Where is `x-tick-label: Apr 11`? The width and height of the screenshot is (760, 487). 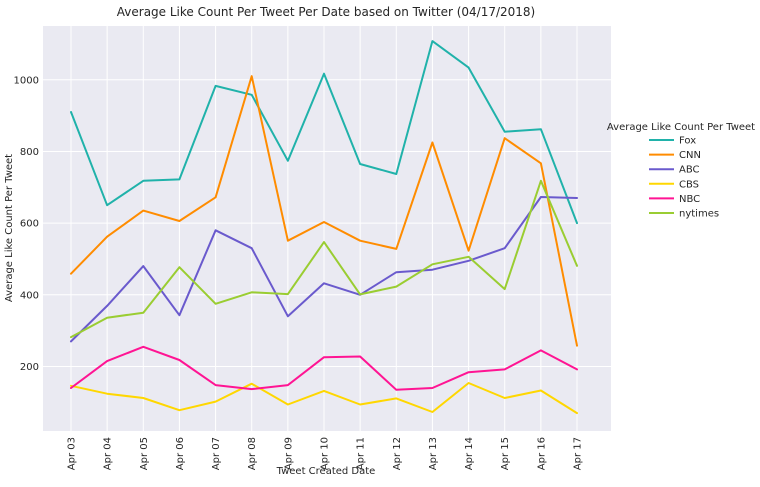 x-tick-label: Apr 11 is located at coordinates (361, 453).